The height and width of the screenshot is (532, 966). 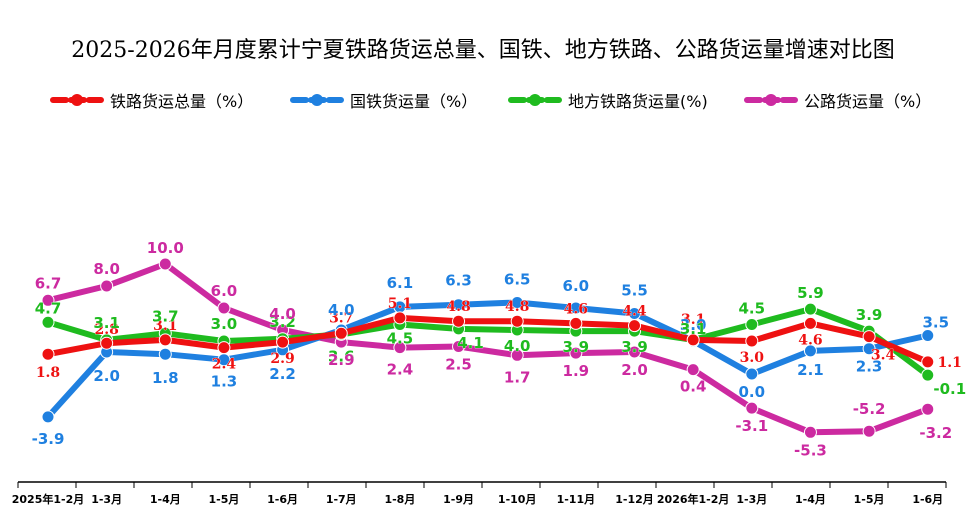 I want to click on data-label: 6.5, so click(x=517, y=280).